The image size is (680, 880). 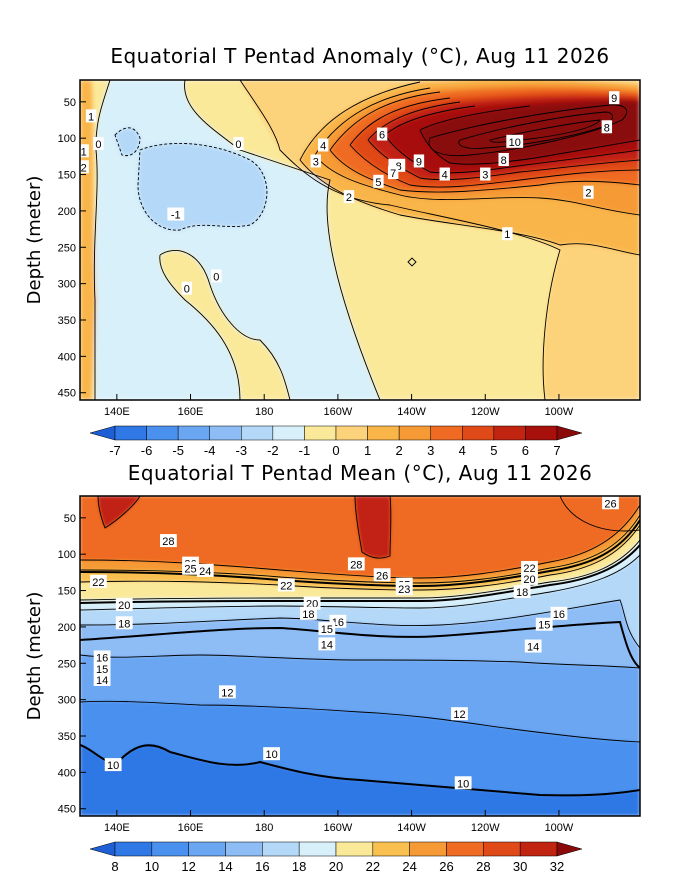 What do you see at coordinates (264, 828) in the screenshot?
I see `x-tick-label: 180` at bounding box center [264, 828].